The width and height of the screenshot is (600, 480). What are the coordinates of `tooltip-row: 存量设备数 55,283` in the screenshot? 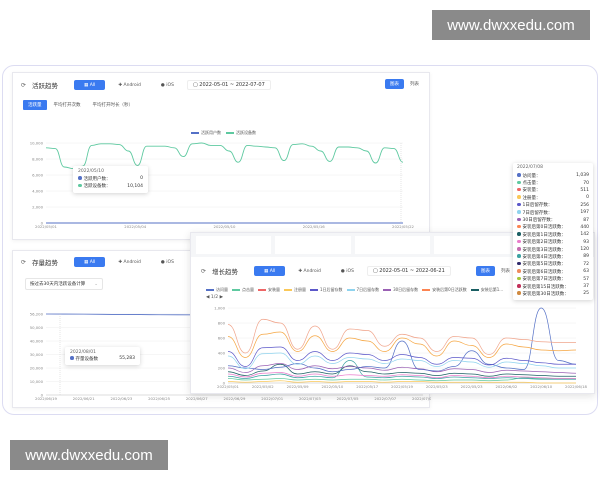 It's located at (102, 358).